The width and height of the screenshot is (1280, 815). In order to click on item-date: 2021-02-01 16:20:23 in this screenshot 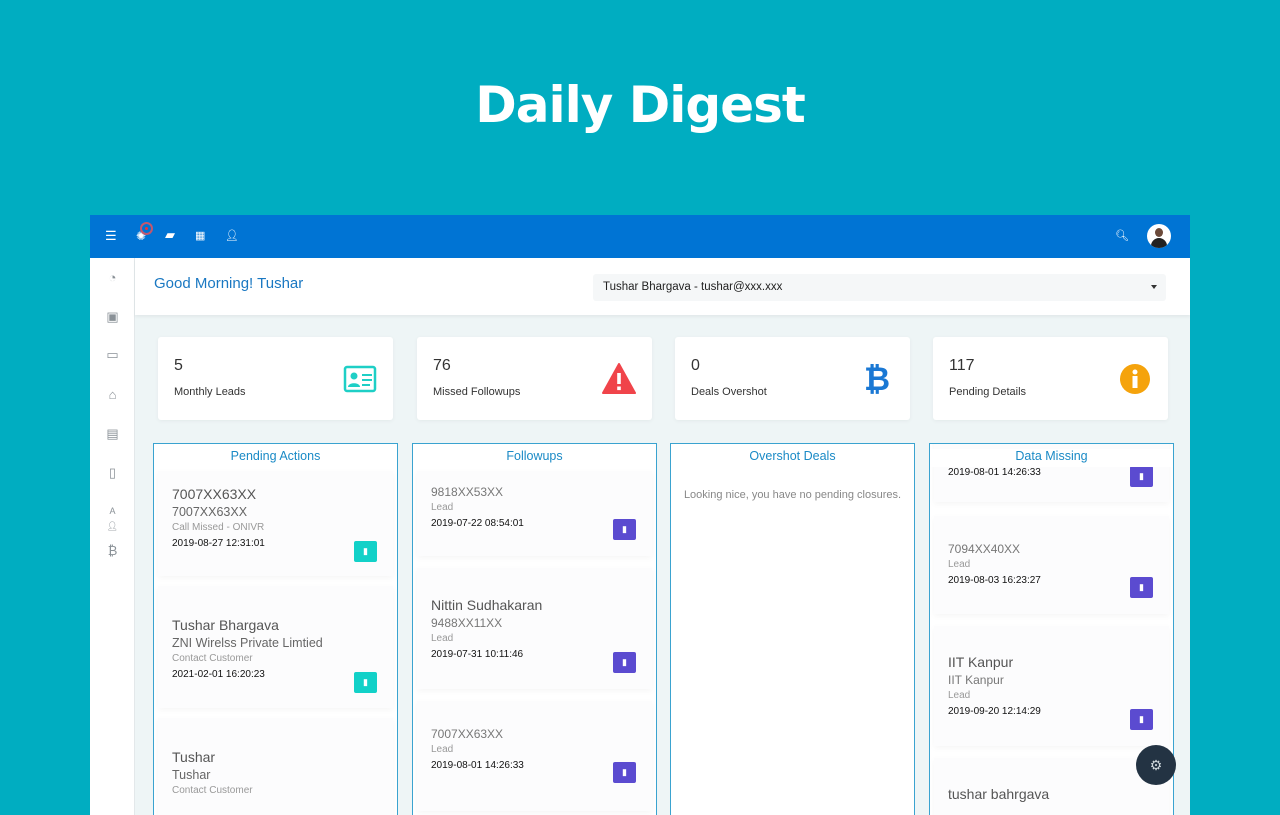, I will do `click(218, 674)`.